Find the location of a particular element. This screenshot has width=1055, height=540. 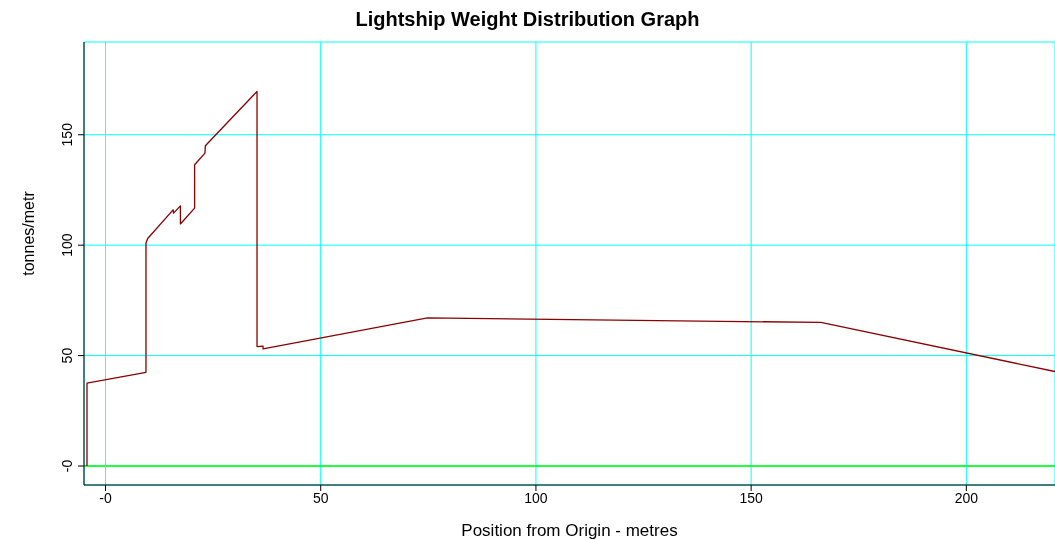

y-tick-label: 150 is located at coordinates (67, 134).